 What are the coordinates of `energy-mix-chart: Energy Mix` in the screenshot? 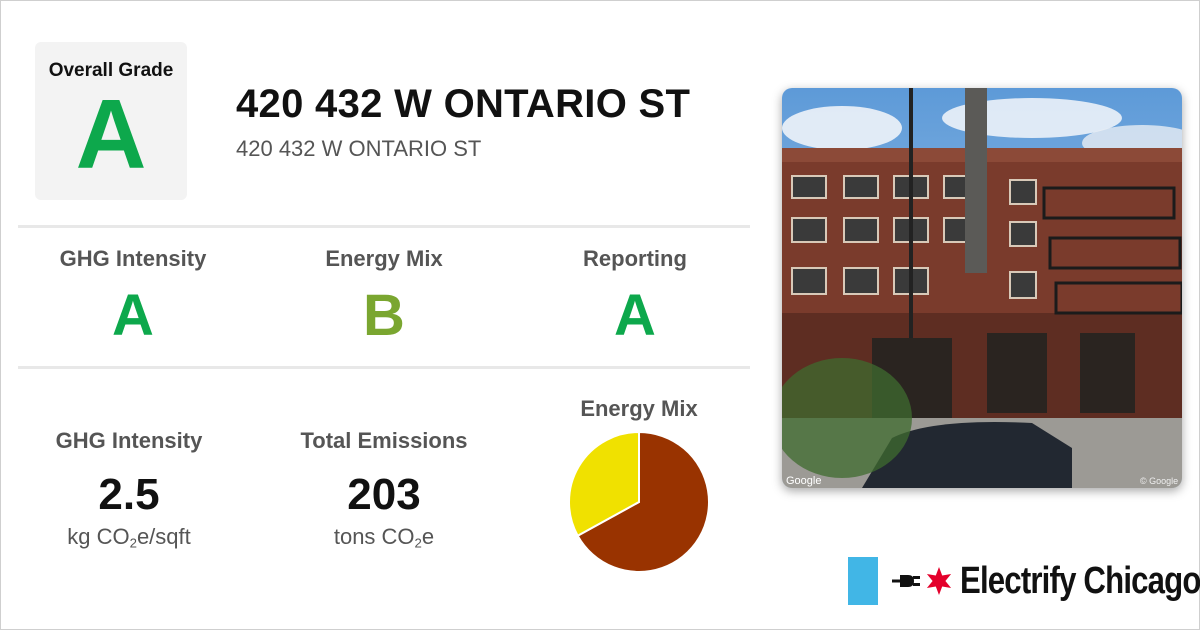 It's located at (639, 486).